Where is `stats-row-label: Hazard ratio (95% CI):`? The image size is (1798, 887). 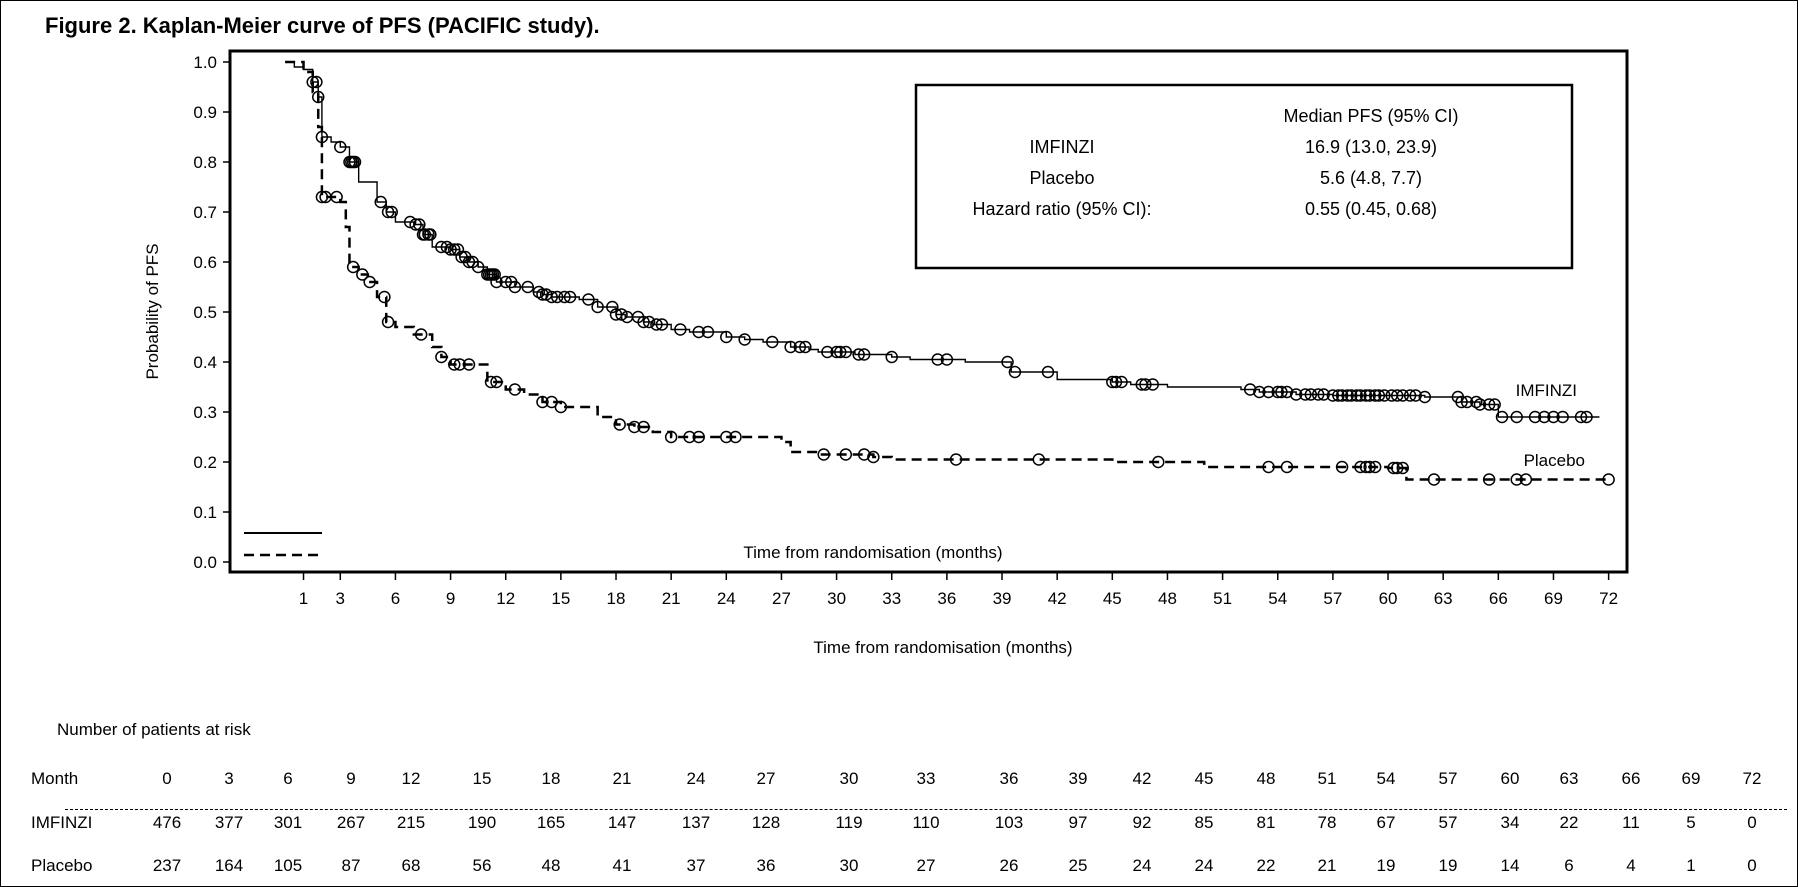
stats-row-label: Hazard ratio (95% CI): is located at coordinates (1061, 209).